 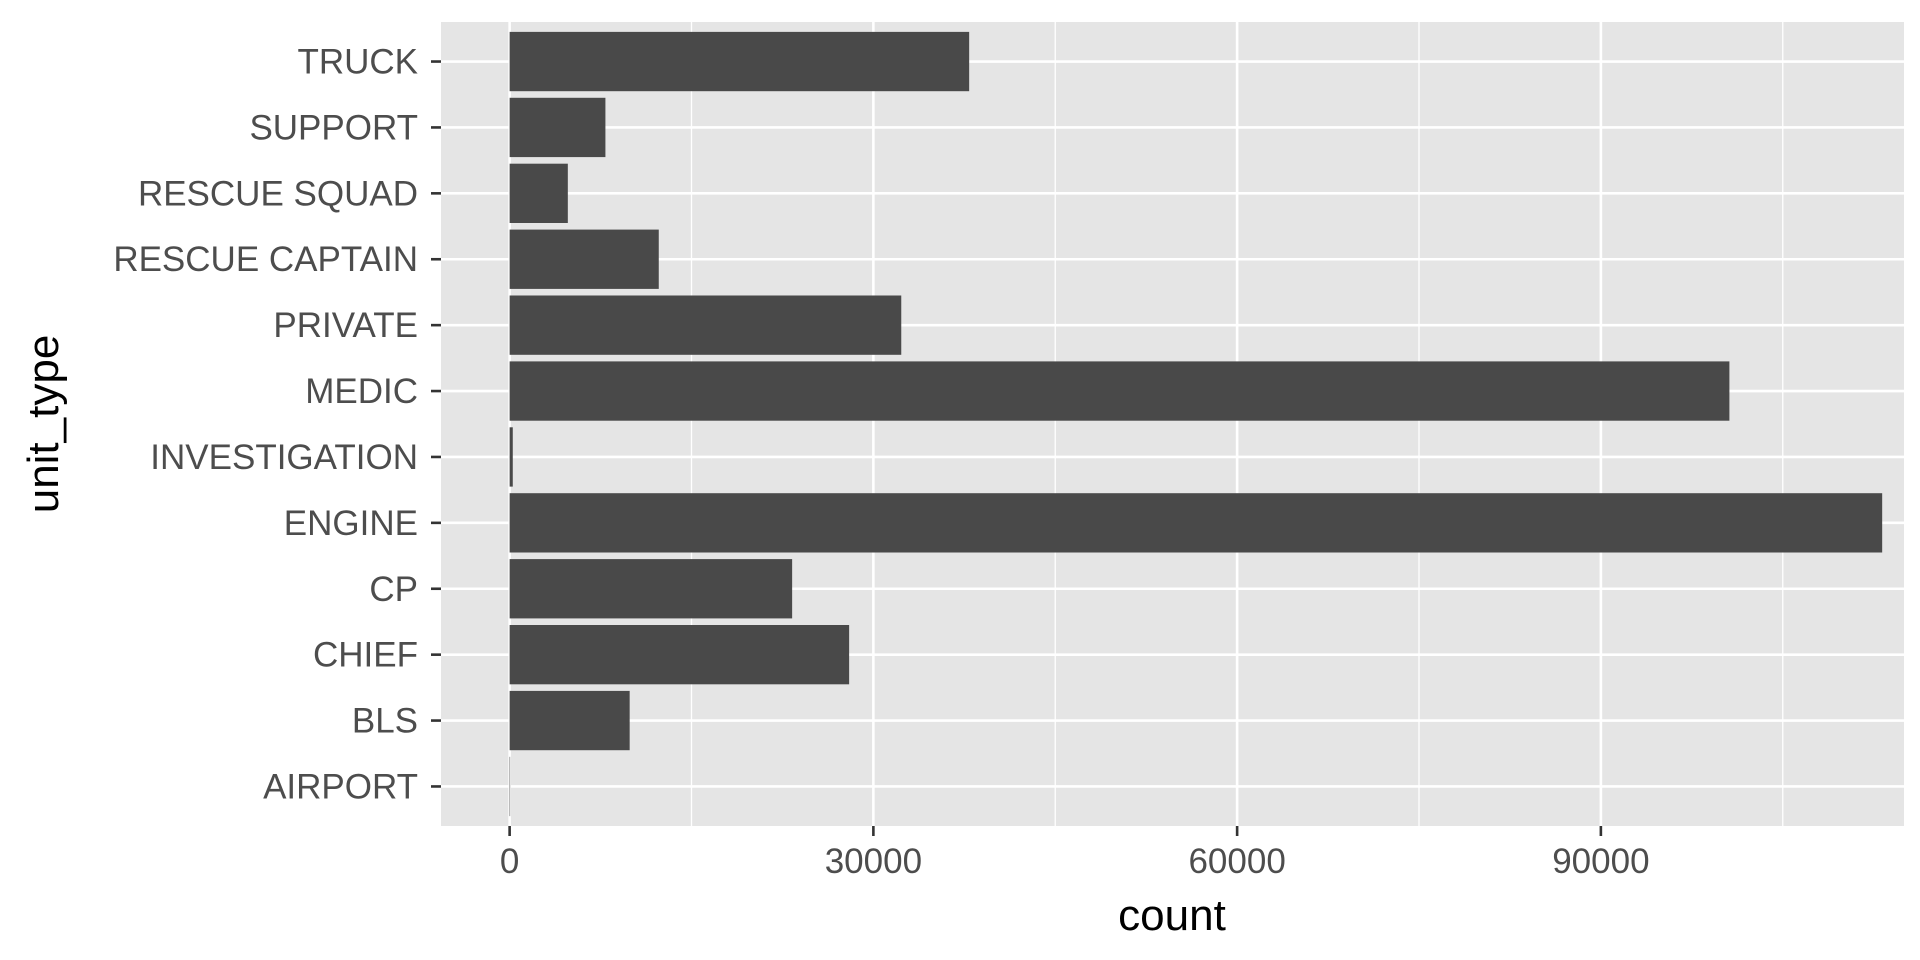 I want to click on x-tick-label: 0, so click(x=509, y=861).